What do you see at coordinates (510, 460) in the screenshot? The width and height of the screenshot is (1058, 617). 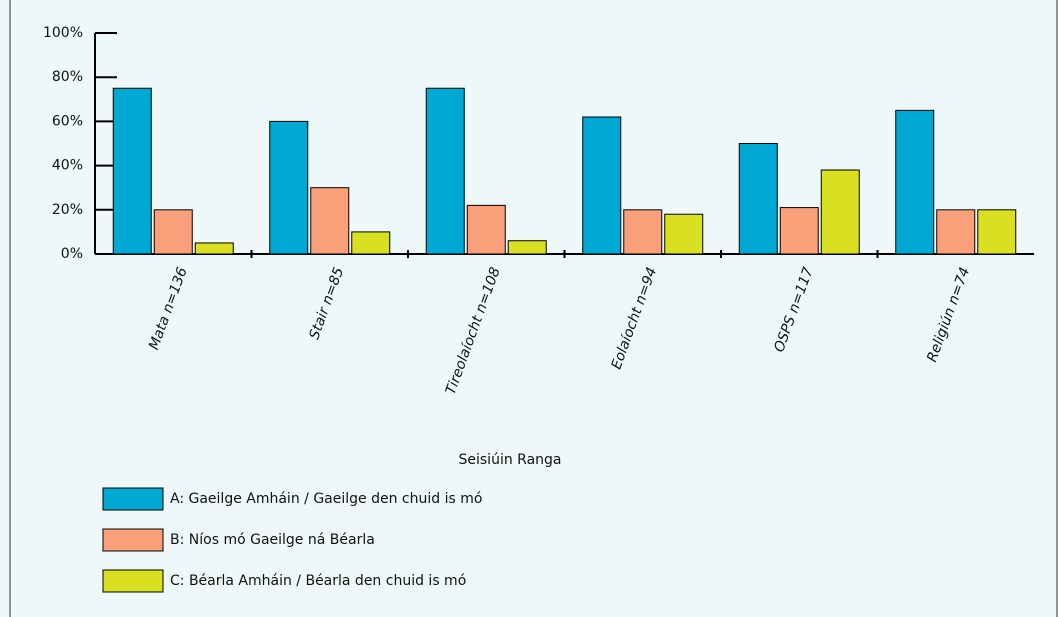 I see `x-axis-title: Seisiúin Ranga` at bounding box center [510, 460].